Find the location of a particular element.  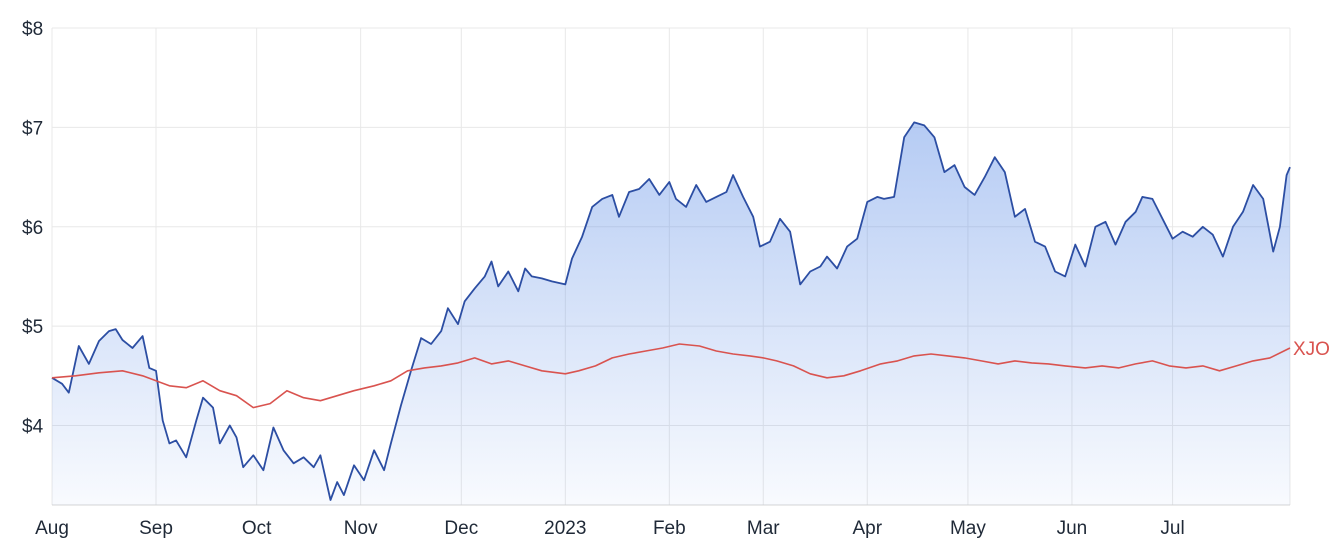

x-tick-label: Sep is located at coordinates (156, 528).